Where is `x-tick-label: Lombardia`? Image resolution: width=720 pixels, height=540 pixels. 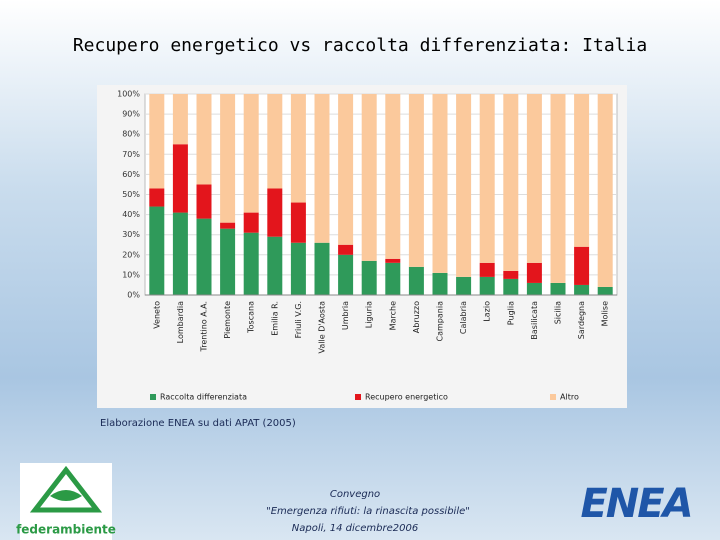 x-tick-label: Lombardia is located at coordinates (180, 322).